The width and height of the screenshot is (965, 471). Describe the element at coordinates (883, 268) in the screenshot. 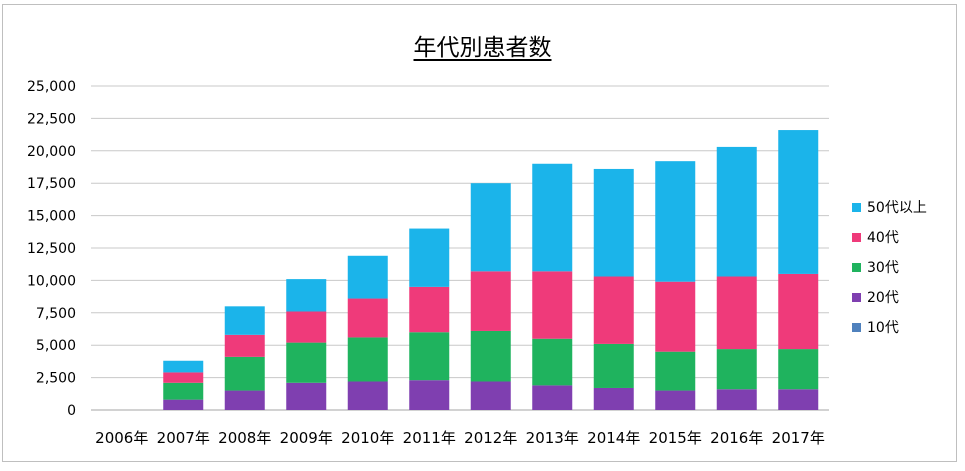

I see `legend-label: 30代` at that location.